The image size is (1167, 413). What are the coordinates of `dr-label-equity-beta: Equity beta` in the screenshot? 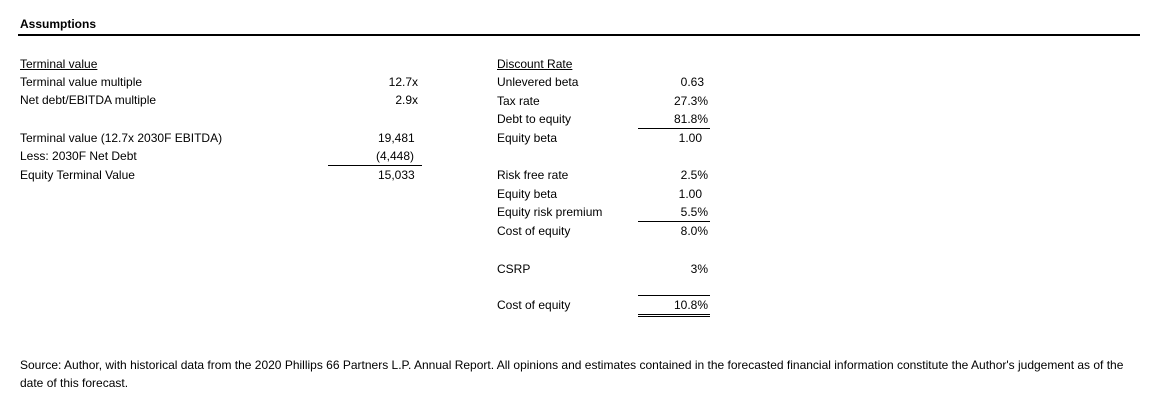 It's located at (527, 138).